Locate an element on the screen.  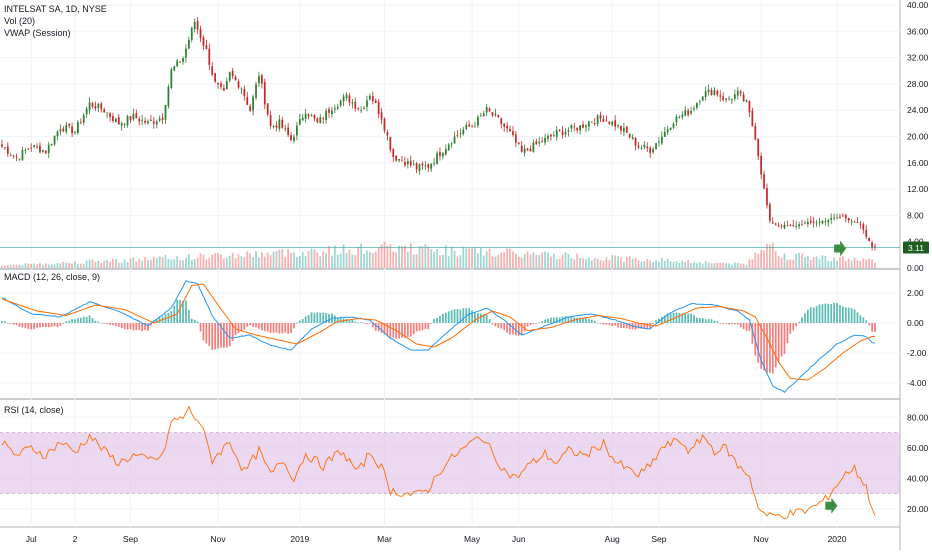
rsi-y-tick-label: 40.00 is located at coordinates (918, 478).